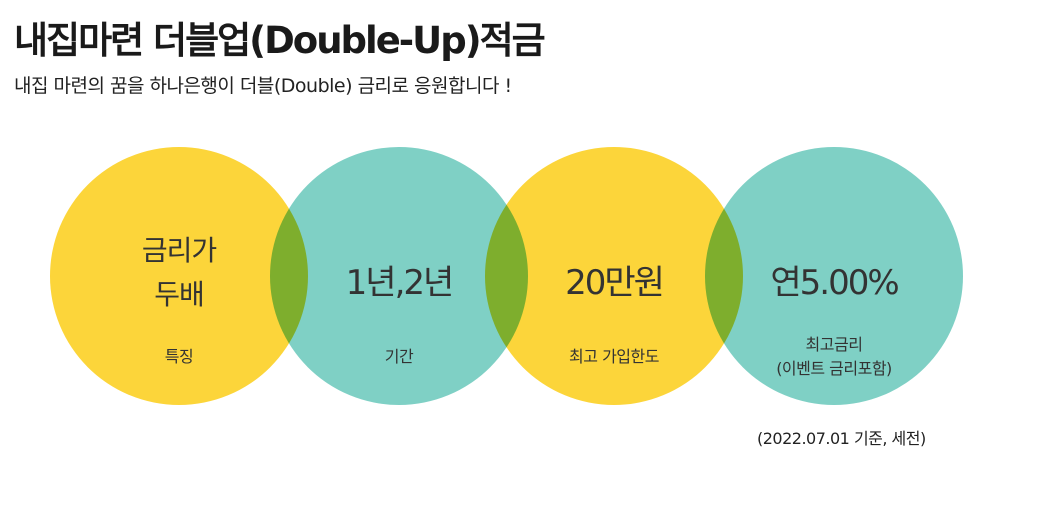  I want to click on page-title: 내집마련 더블업(Double-Up)적금, so click(280, 40).